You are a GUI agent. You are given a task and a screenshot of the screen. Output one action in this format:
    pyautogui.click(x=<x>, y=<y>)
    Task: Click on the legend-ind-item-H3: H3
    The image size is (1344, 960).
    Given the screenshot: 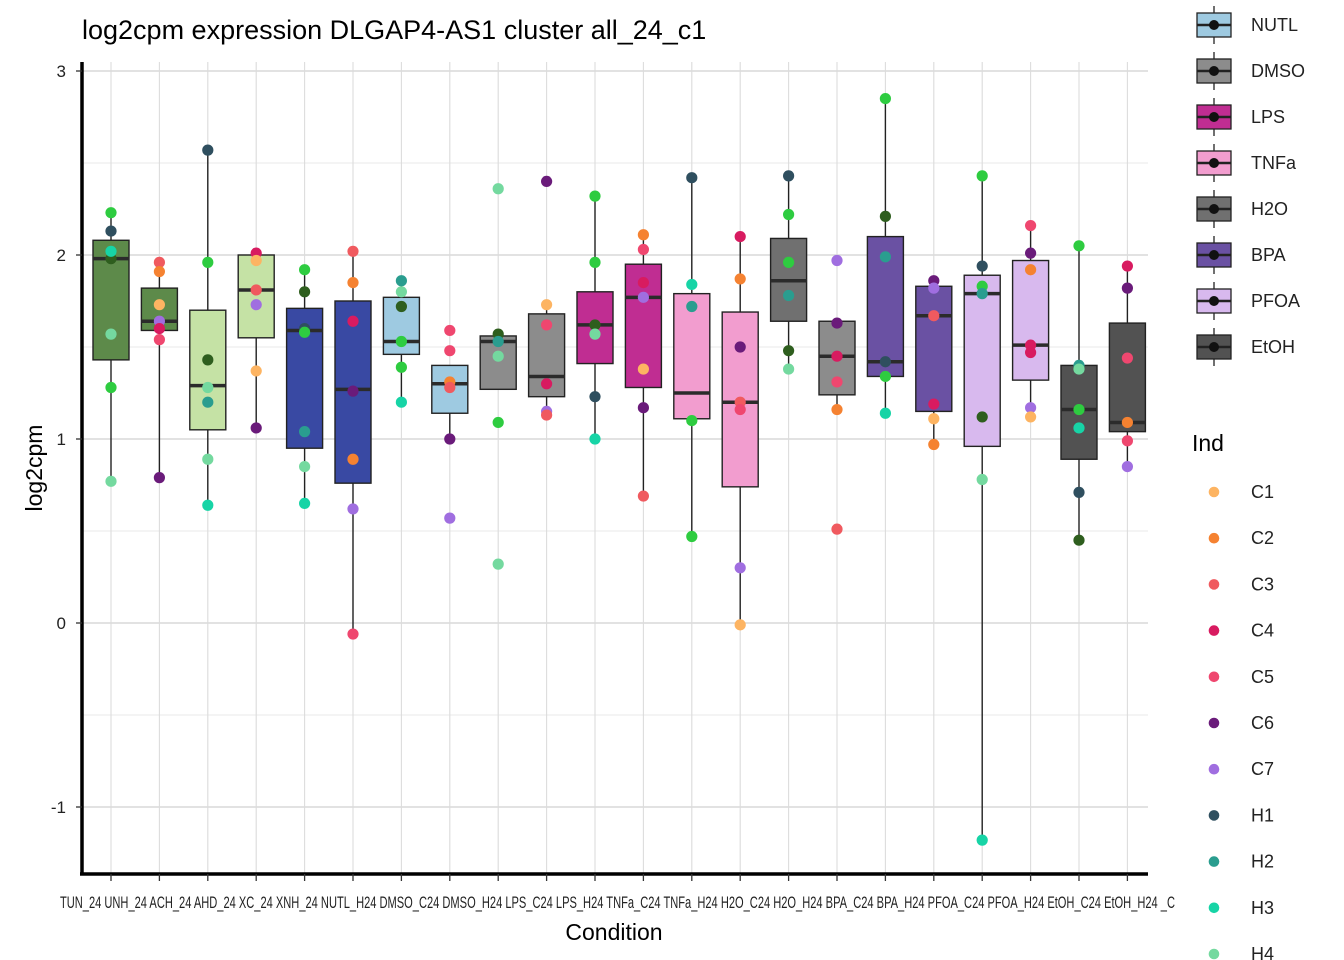 What is the action you would take?
    pyautogui.click(x=1241, y=908)
    